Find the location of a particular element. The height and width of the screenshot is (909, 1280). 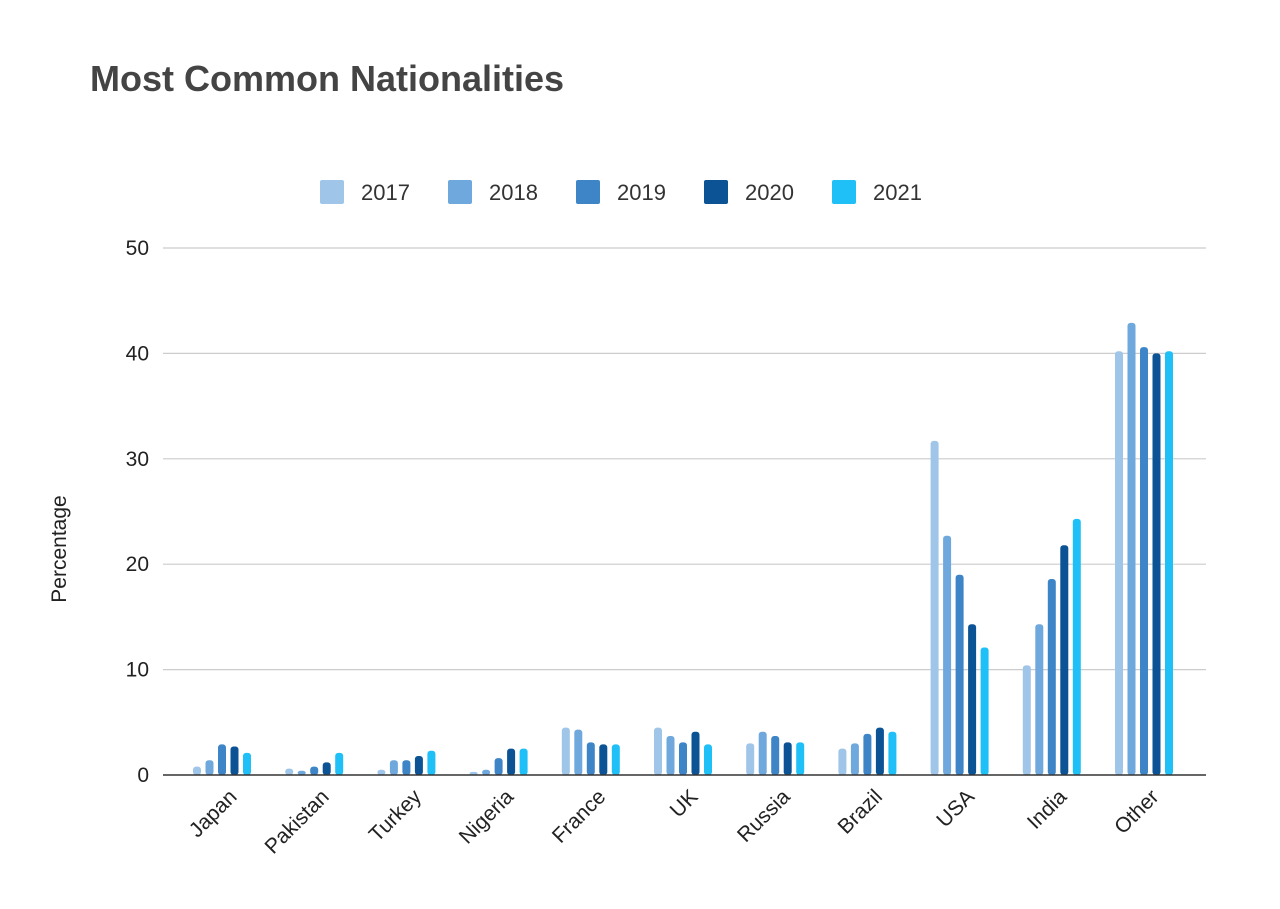

bar-other-2020 is located at coordinates (1156, 564).